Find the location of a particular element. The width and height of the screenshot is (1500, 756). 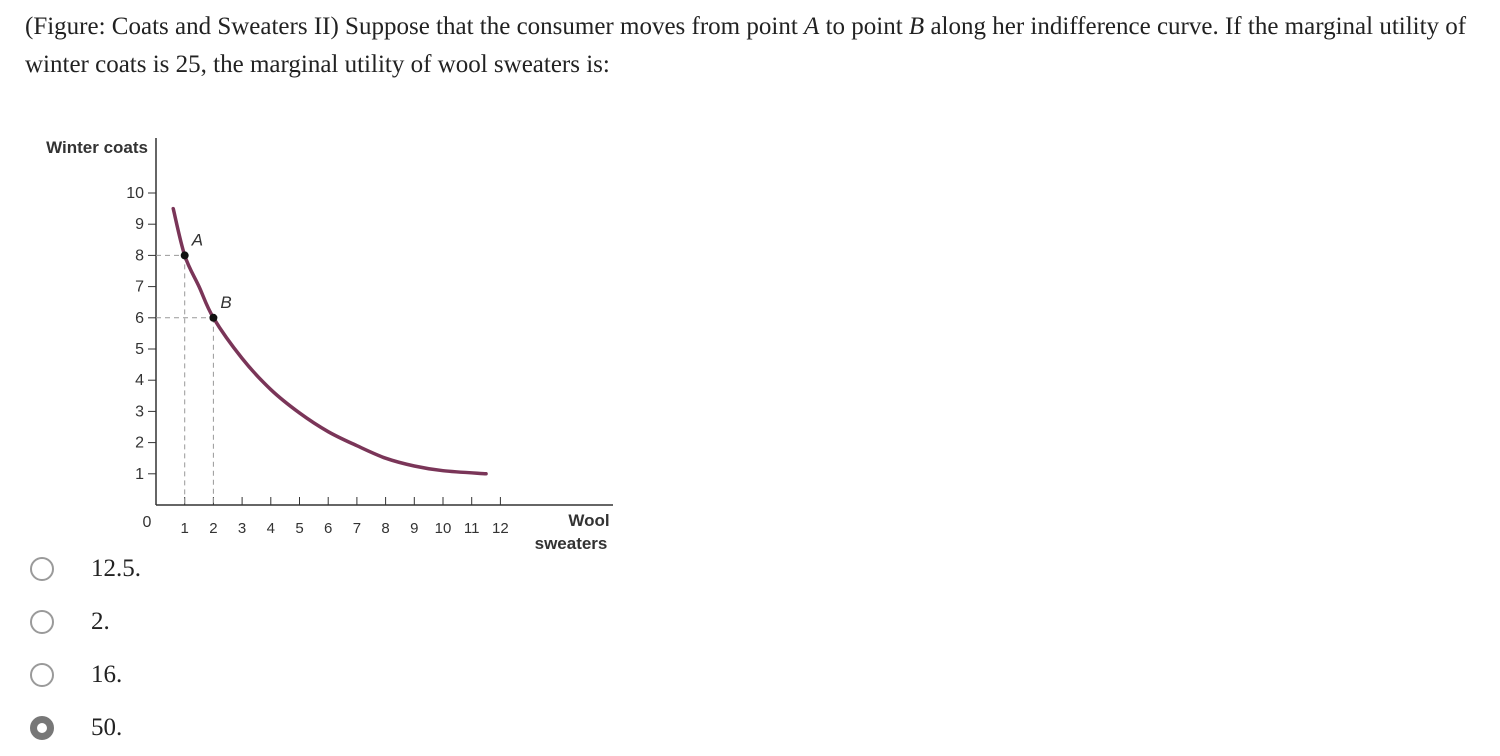

option-label: 16. is located at coordinates (107, 674).